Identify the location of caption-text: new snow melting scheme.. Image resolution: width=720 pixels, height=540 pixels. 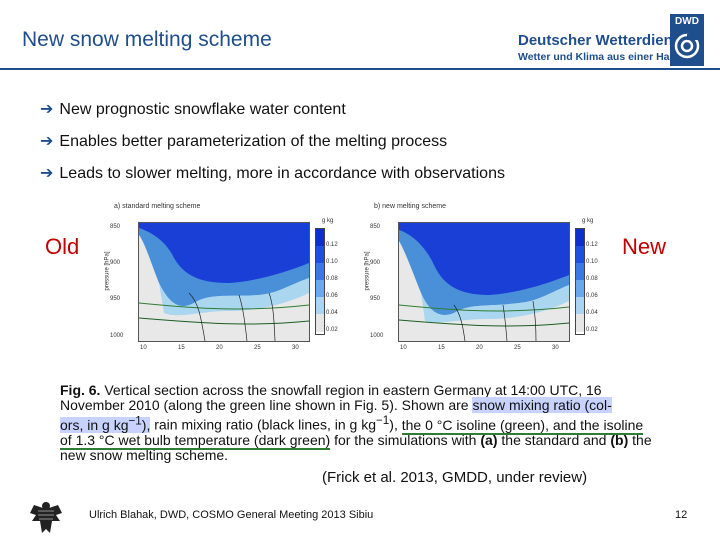
(144, 454).